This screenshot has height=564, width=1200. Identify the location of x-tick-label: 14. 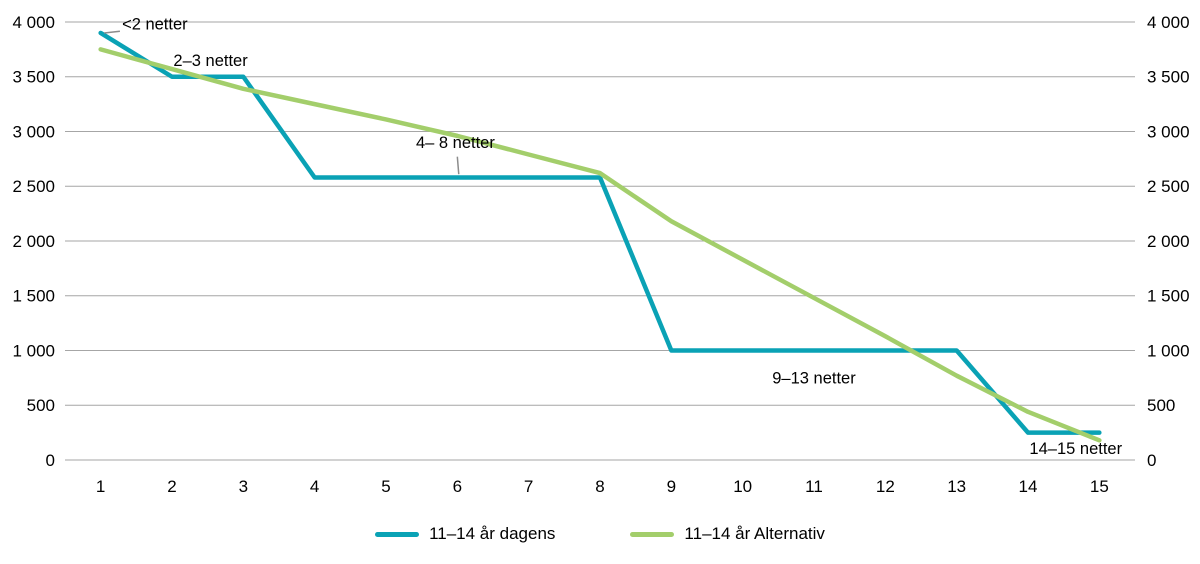
(1028, 486).